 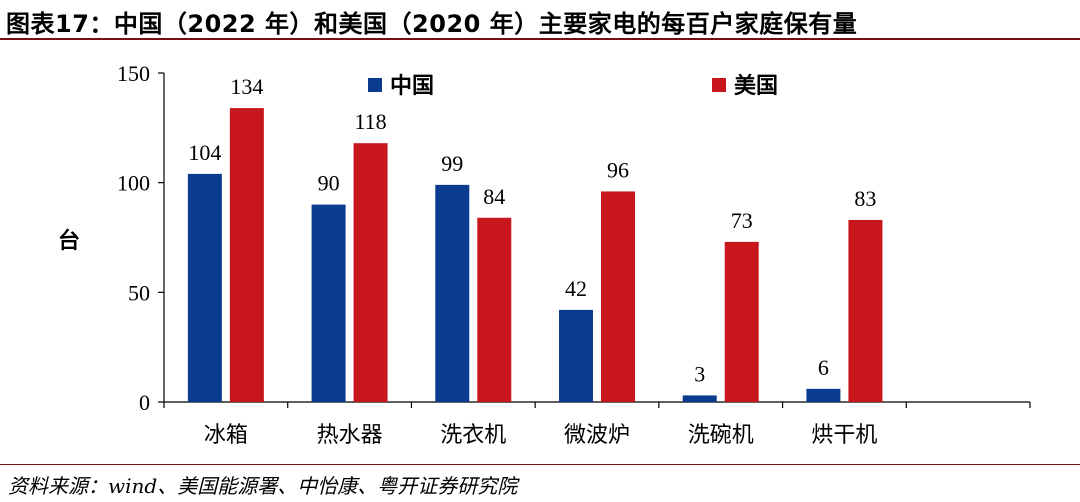 What do you see at coordinates (350, 435) in the screenshot?
I see `x-tick-label: 热水器` at bounding box center [350, 435].